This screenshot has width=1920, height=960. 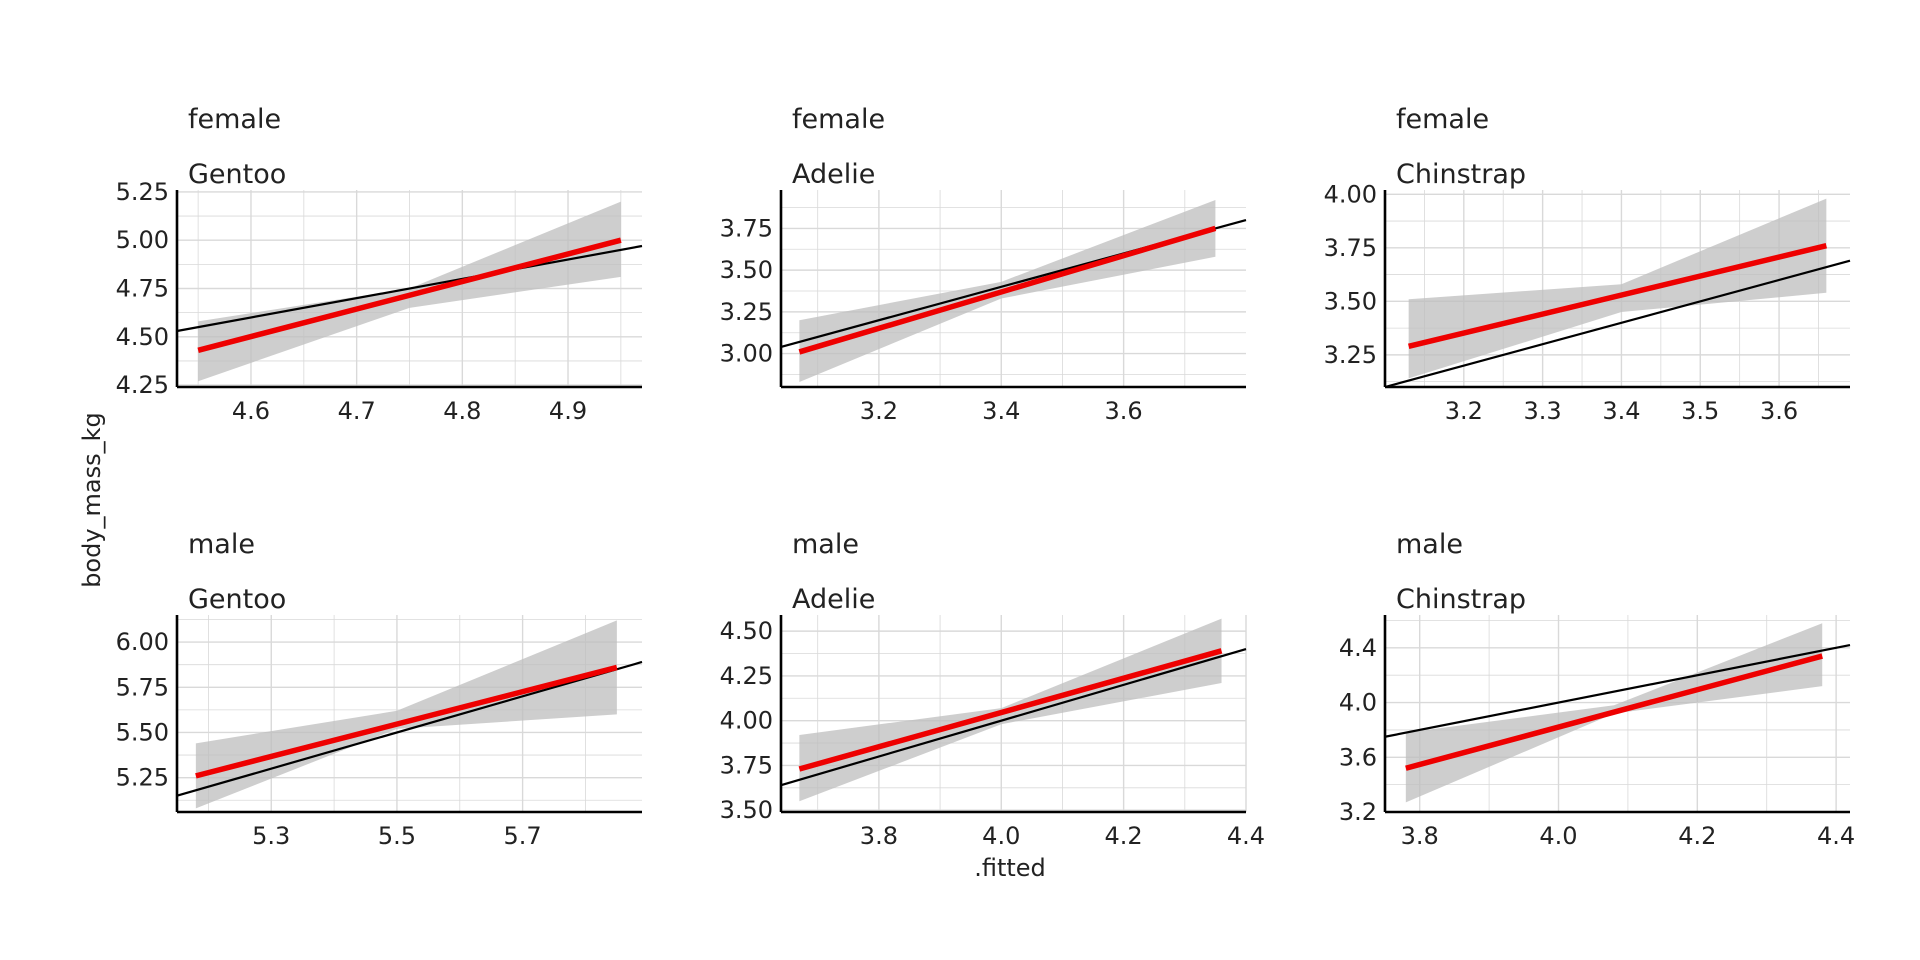 I want to click on y-tick-label: 4.75, so click(x=142, y=289).